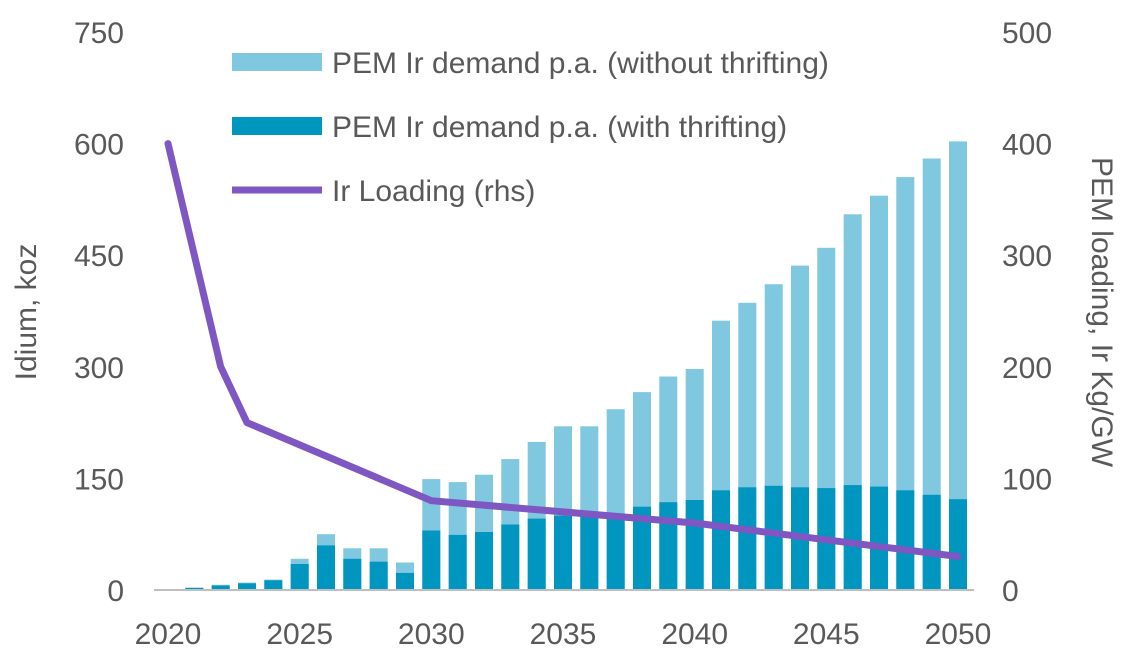 Image resolution: width=1140 pixels, height=664 pixels. I want to click on y2-tick-label: 300, so click(1027, 256).